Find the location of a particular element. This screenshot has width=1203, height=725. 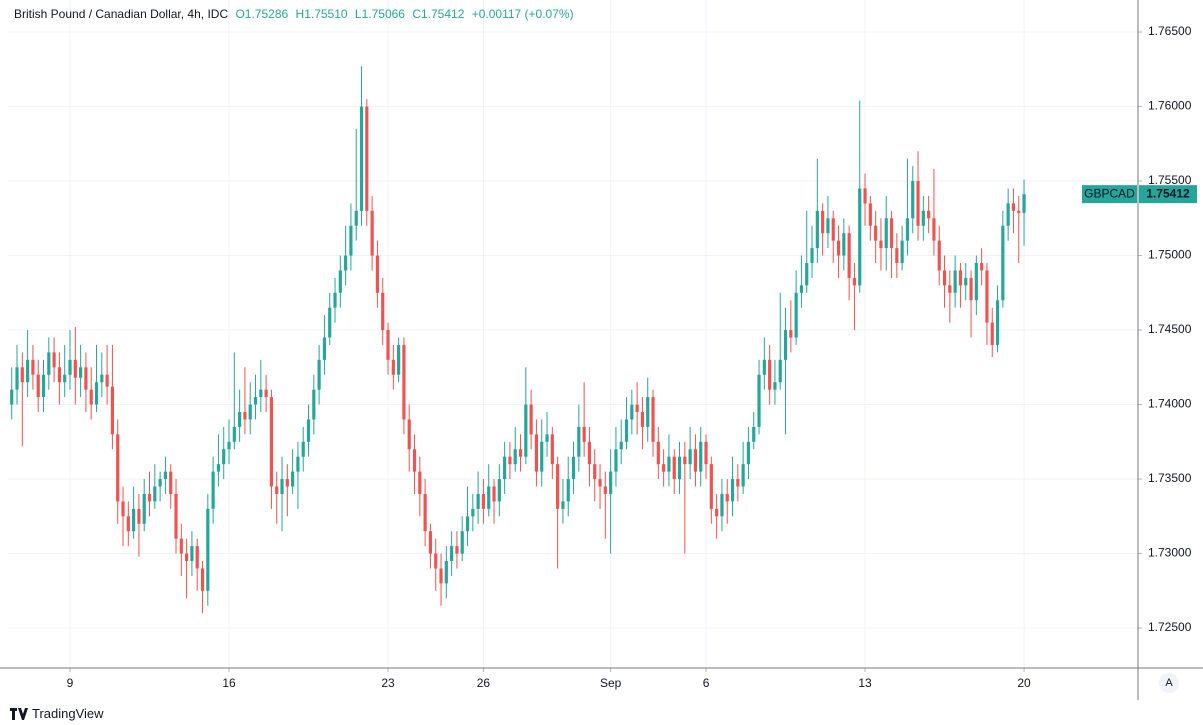

symbol-tag is located at coordinates (1109, 194).